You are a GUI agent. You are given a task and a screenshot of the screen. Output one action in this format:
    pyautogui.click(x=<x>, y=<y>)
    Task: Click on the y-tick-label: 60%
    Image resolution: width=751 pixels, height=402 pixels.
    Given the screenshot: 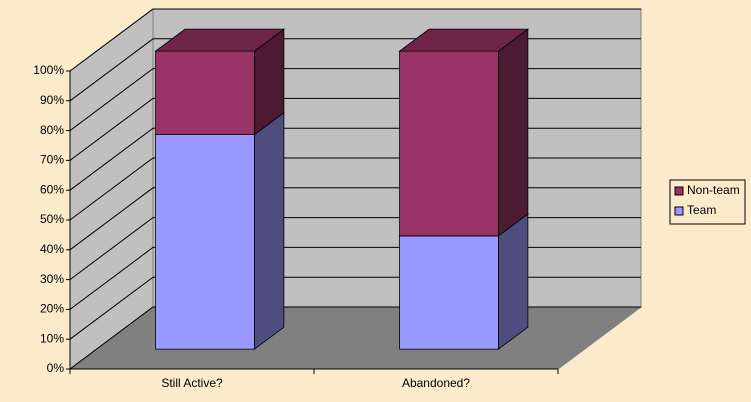 What is the action you would take?
    pyautogui.click(x=52, y=189)
    